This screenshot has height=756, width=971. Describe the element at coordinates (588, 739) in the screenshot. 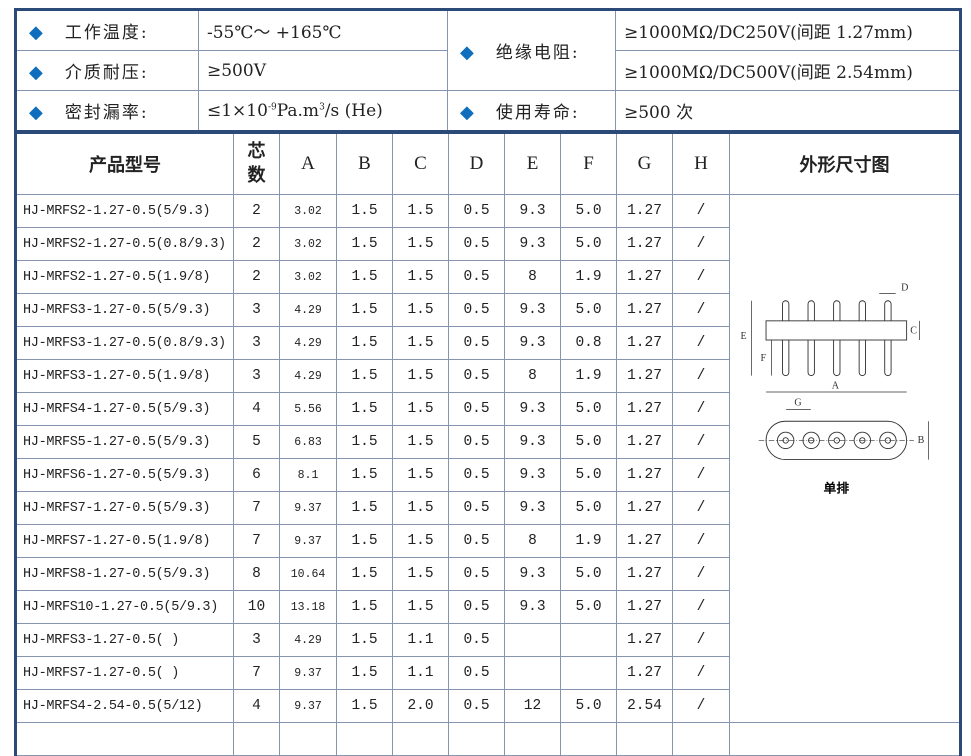

I see `cell-f` at that location.